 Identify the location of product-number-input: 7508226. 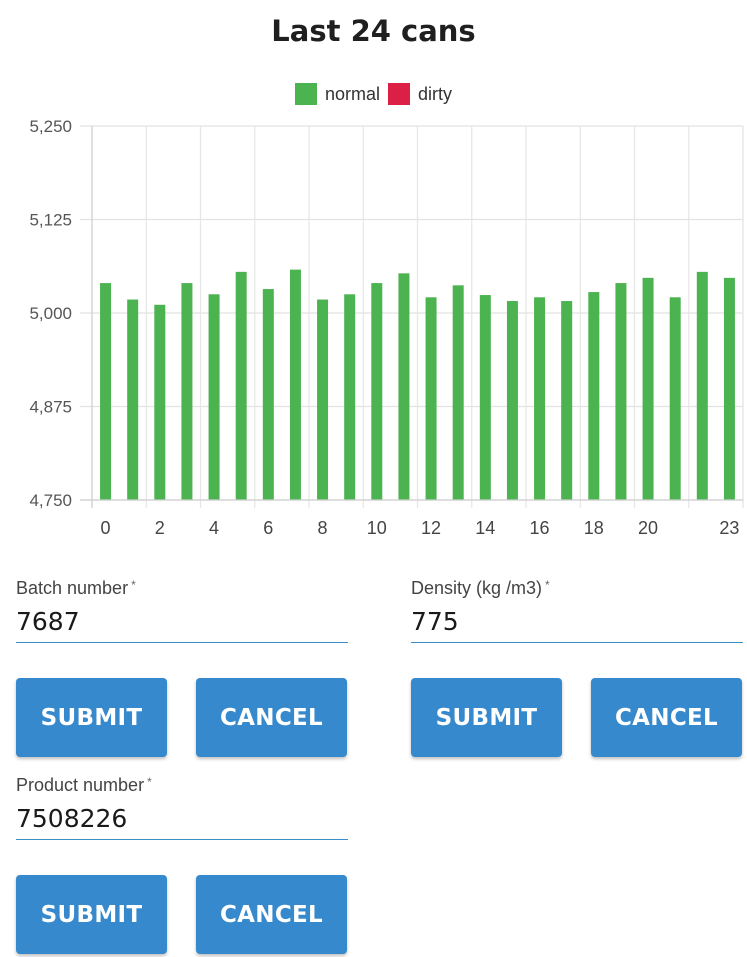
(182, 822).